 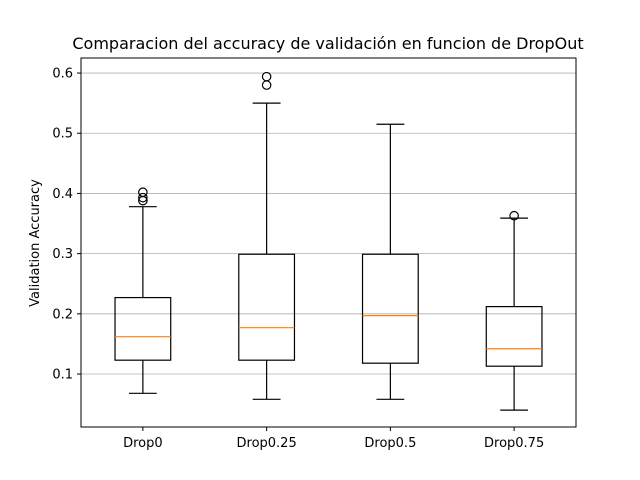 What do you see at coordinates (62, 314) in the screenshot?
I see `y-tick-label: 0.2` at bounding box center [62, 314].